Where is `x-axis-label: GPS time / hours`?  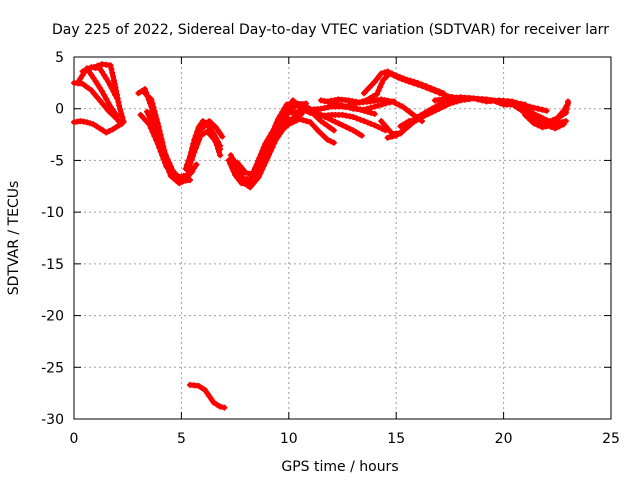 x-axis-label: GPS time / hours is located at coordinates (339, 467).